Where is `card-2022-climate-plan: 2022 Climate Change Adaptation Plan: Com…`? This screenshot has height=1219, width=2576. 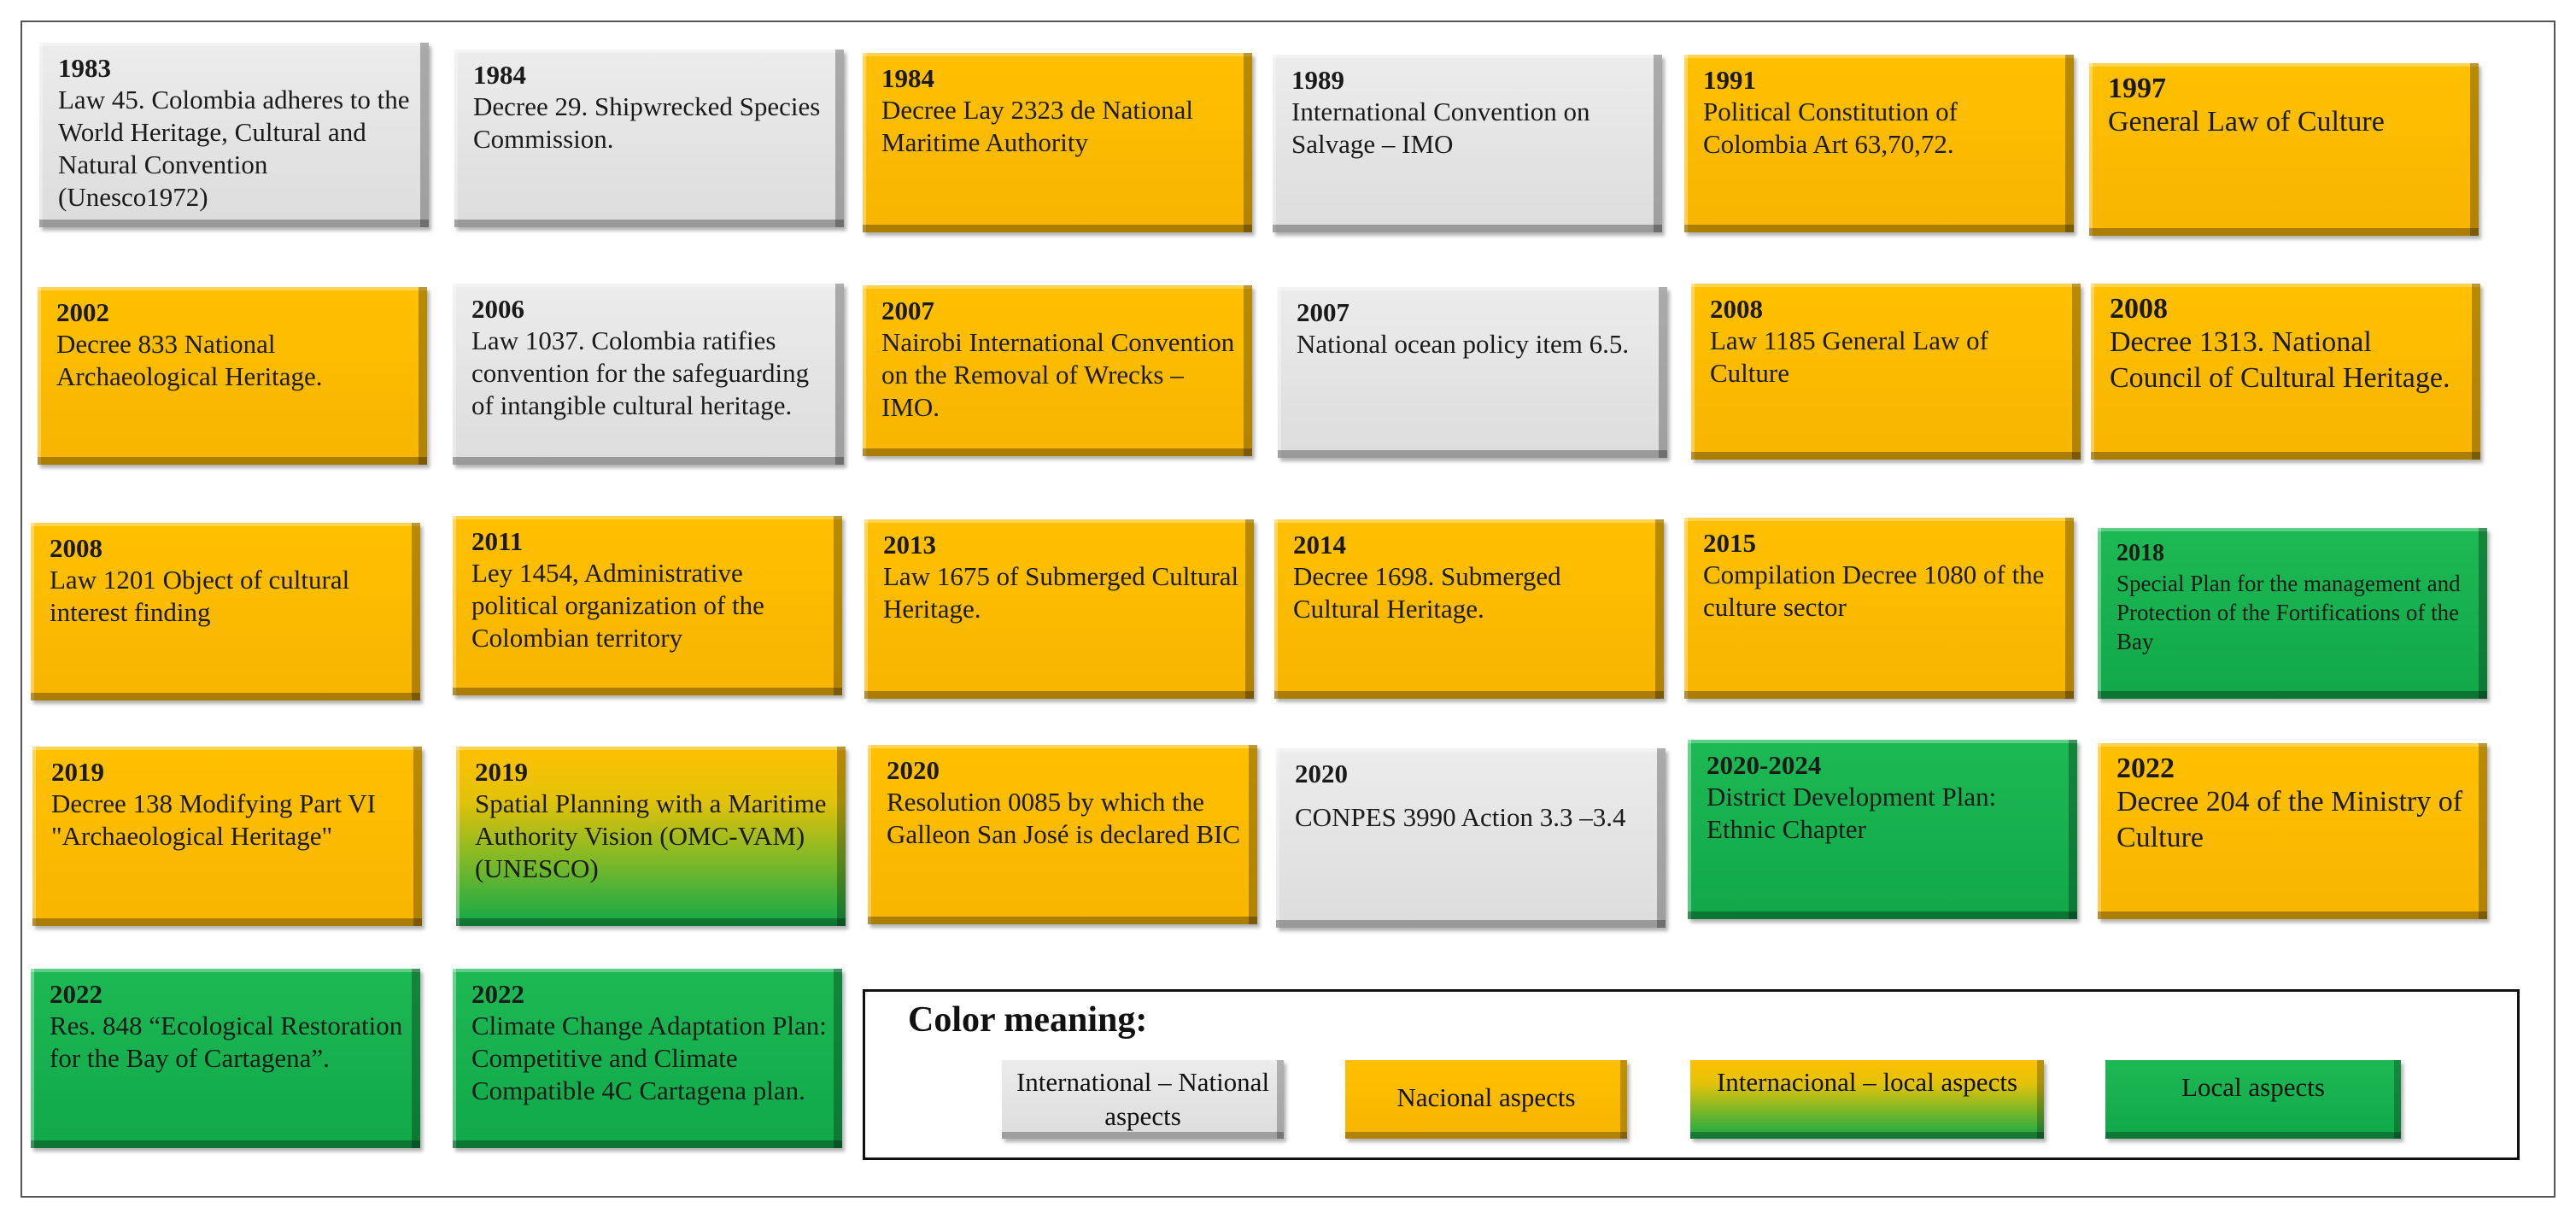
card-2022-climate-plan: 2022 Climate Change Adaptation Plan: Com… is located at coordinates (647, 1058).